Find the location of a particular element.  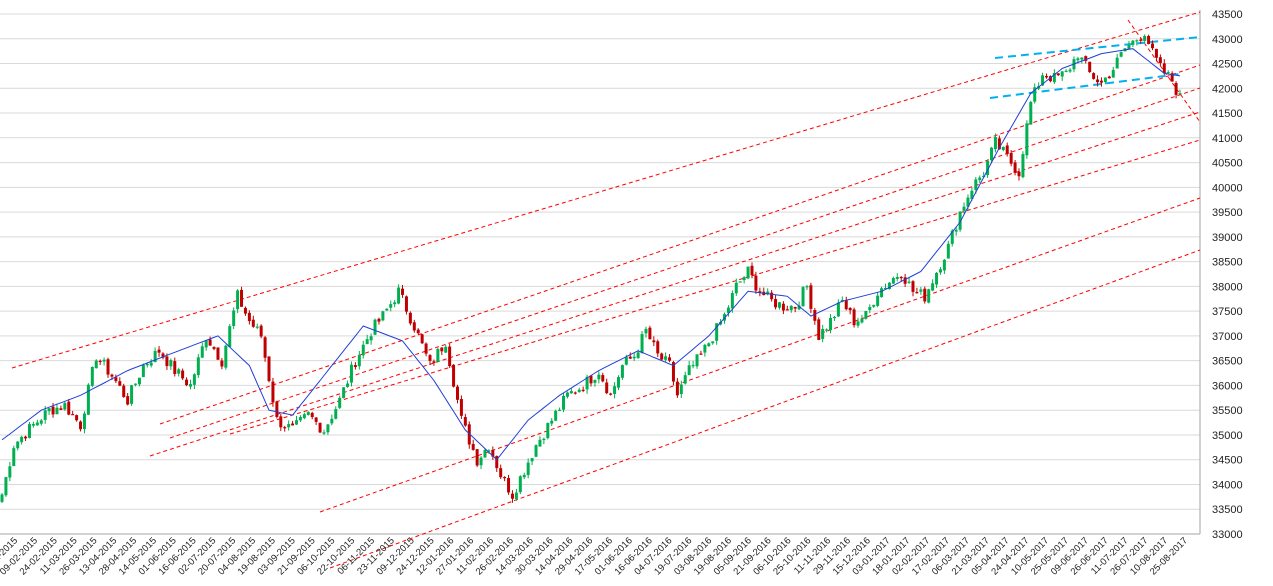

y-tick-label: 43500 is located at coordinates (1227, 15).